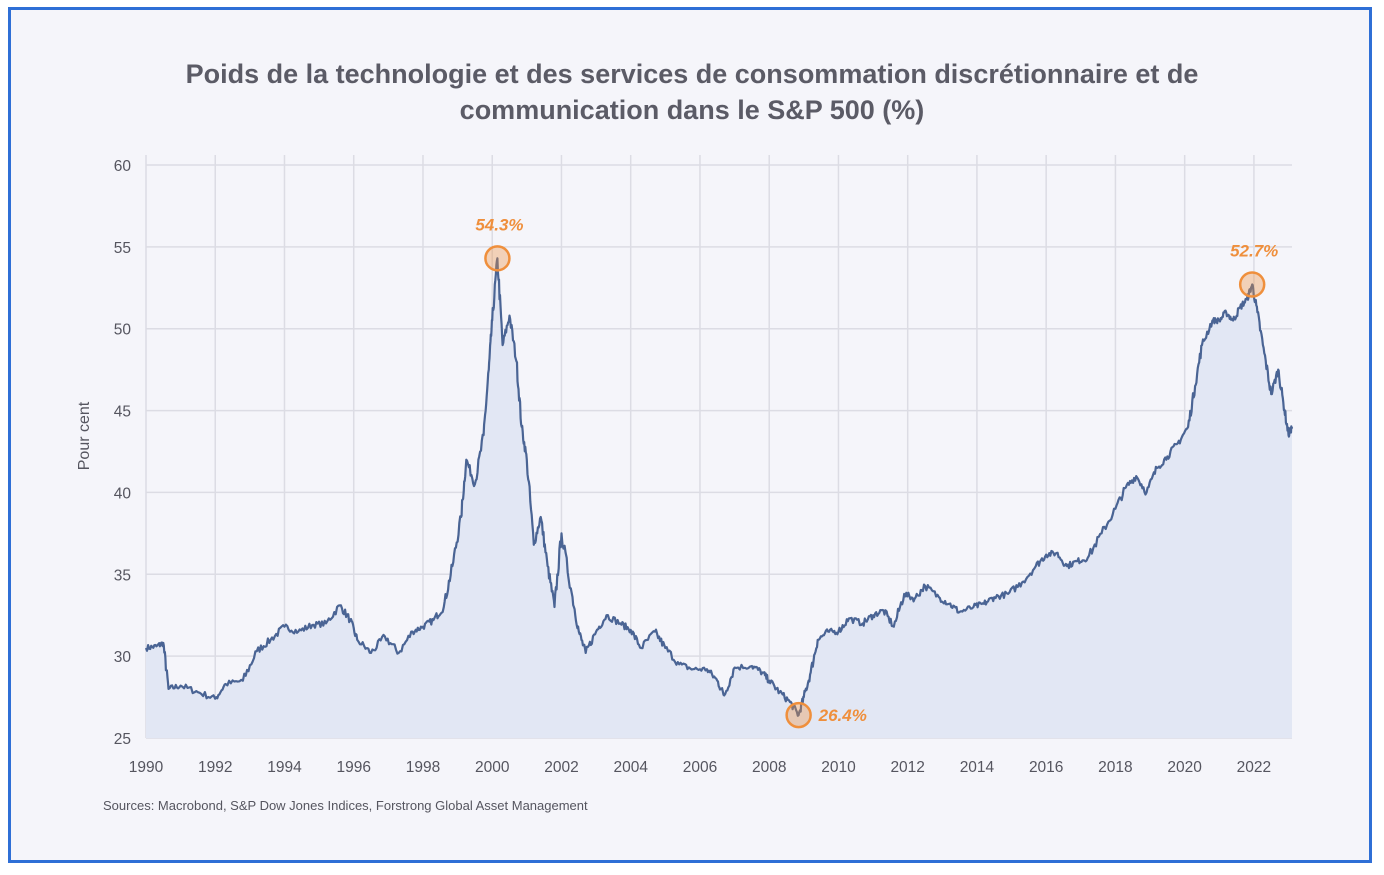 The image size is (1384, 875). Describe the element at coordinates (122, 248) in the screenshot. I see `y-tick-label: 55` at that location.